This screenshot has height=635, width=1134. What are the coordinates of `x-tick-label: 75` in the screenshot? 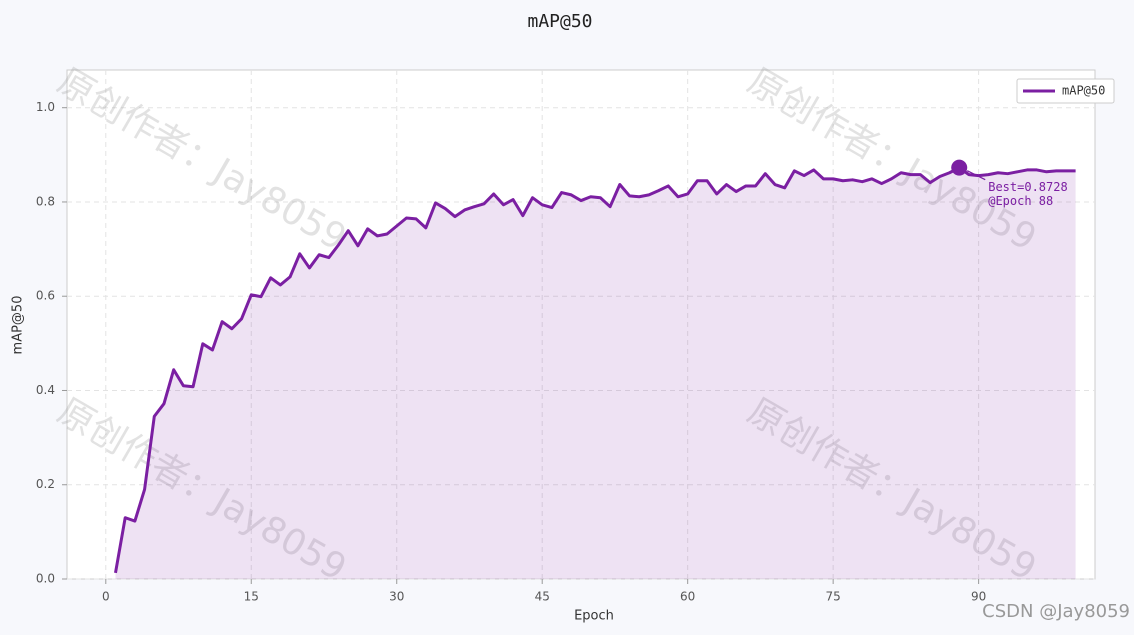 It's located at (833, 597).